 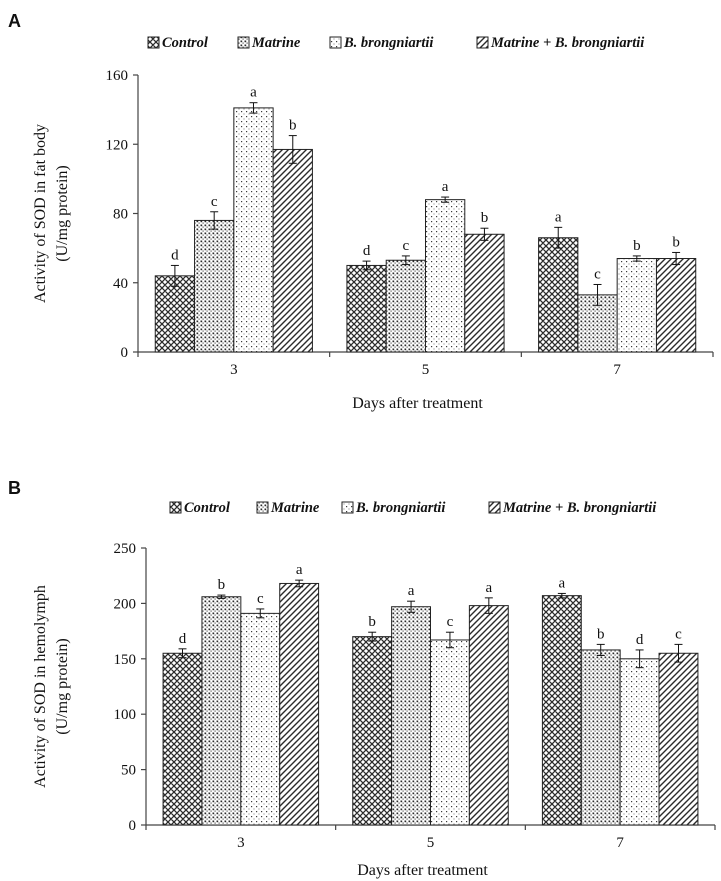 I want to click on y-tick-label: 160, so click(x=117, y=76).